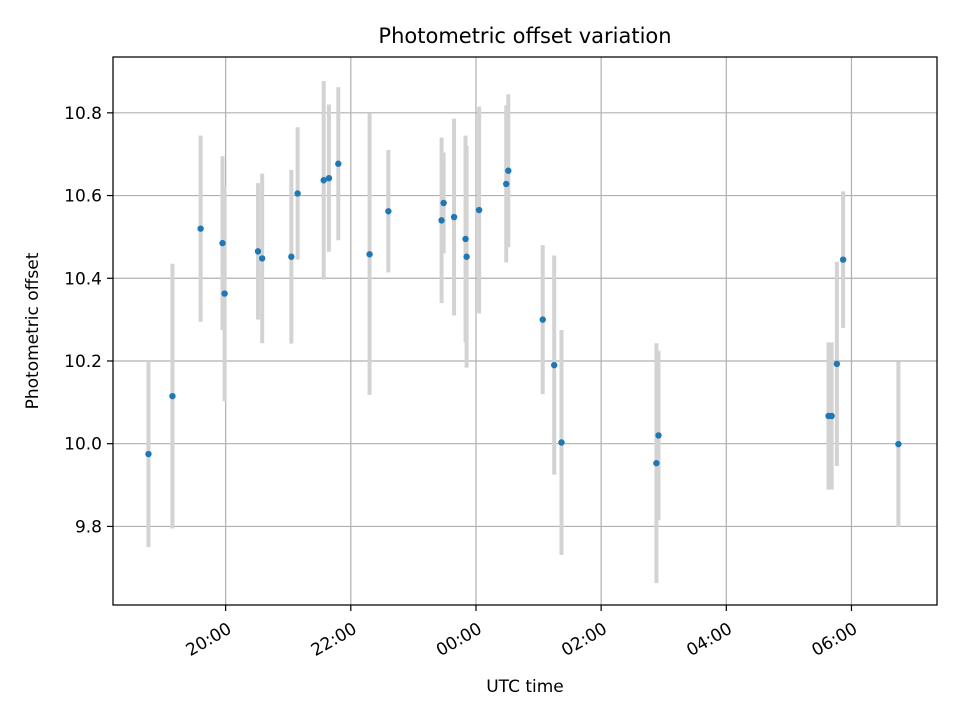 The height and width of the screenshot is (720, 960). What do you see at coordinates (83, 445) in the screenshot?
I see `y-tick-label: 10.0` at bounding box center [83, 445].